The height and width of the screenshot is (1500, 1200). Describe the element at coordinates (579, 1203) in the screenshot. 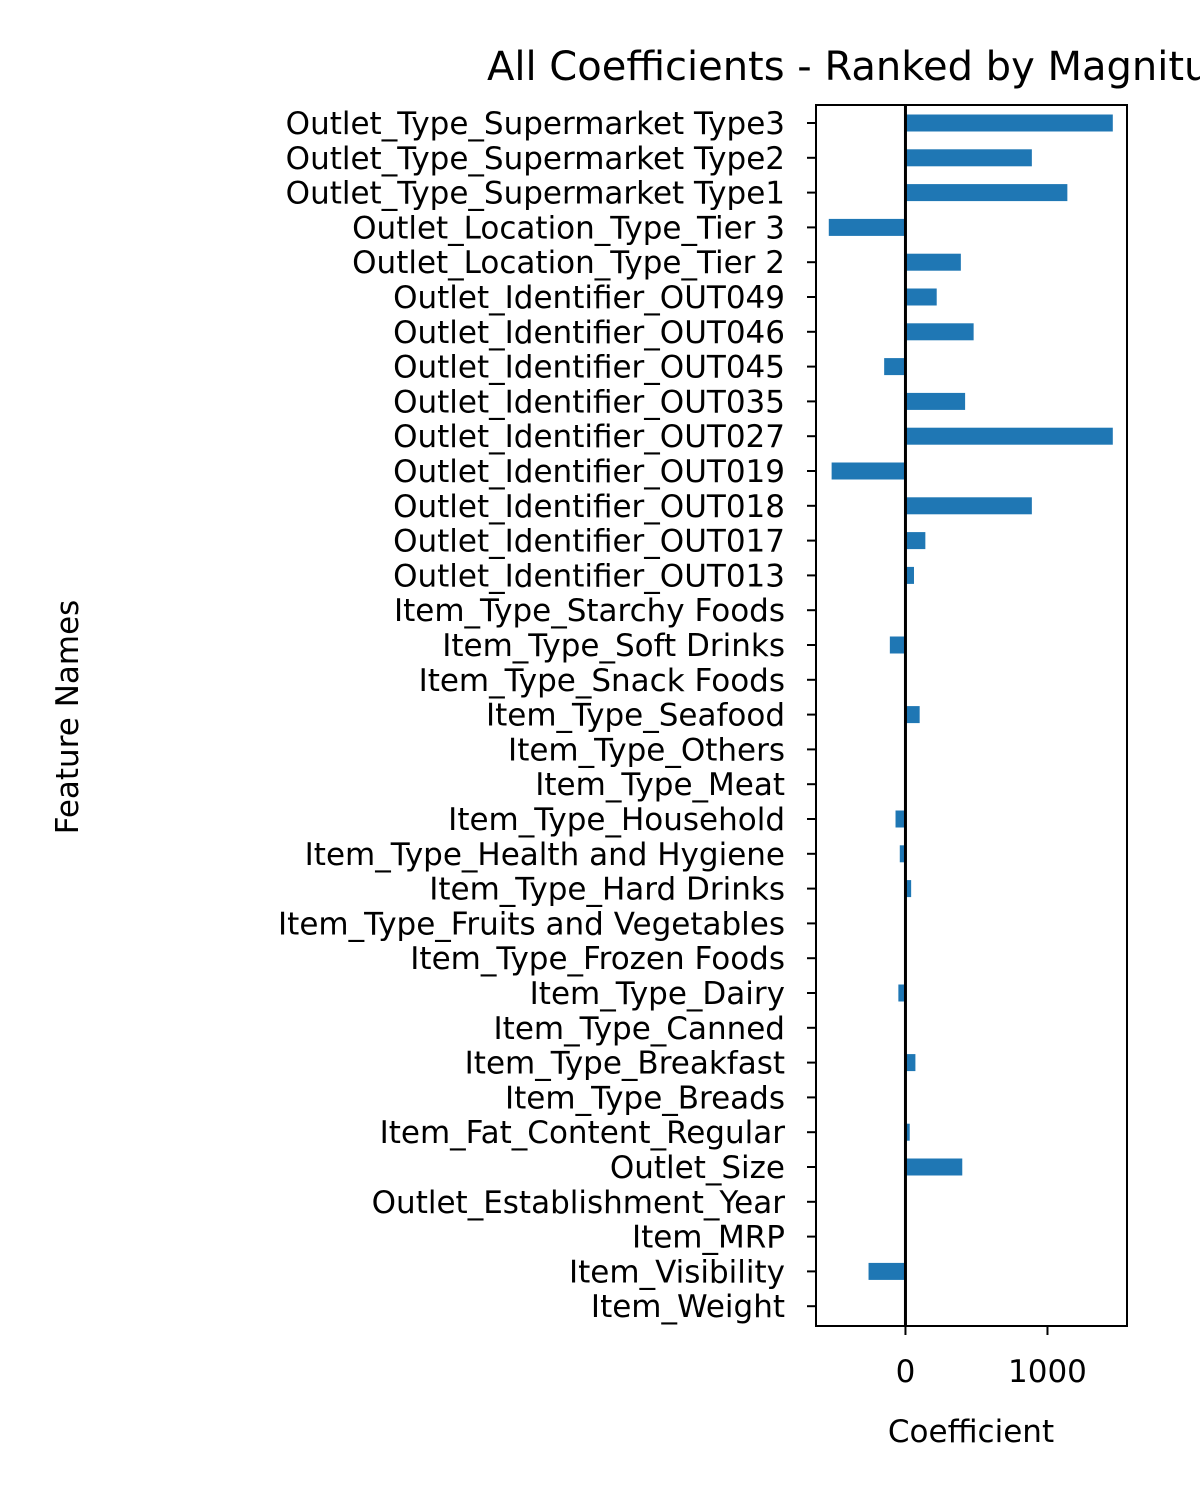

I see `y-tick-label: Outlet_Establishment_Year` at that location.